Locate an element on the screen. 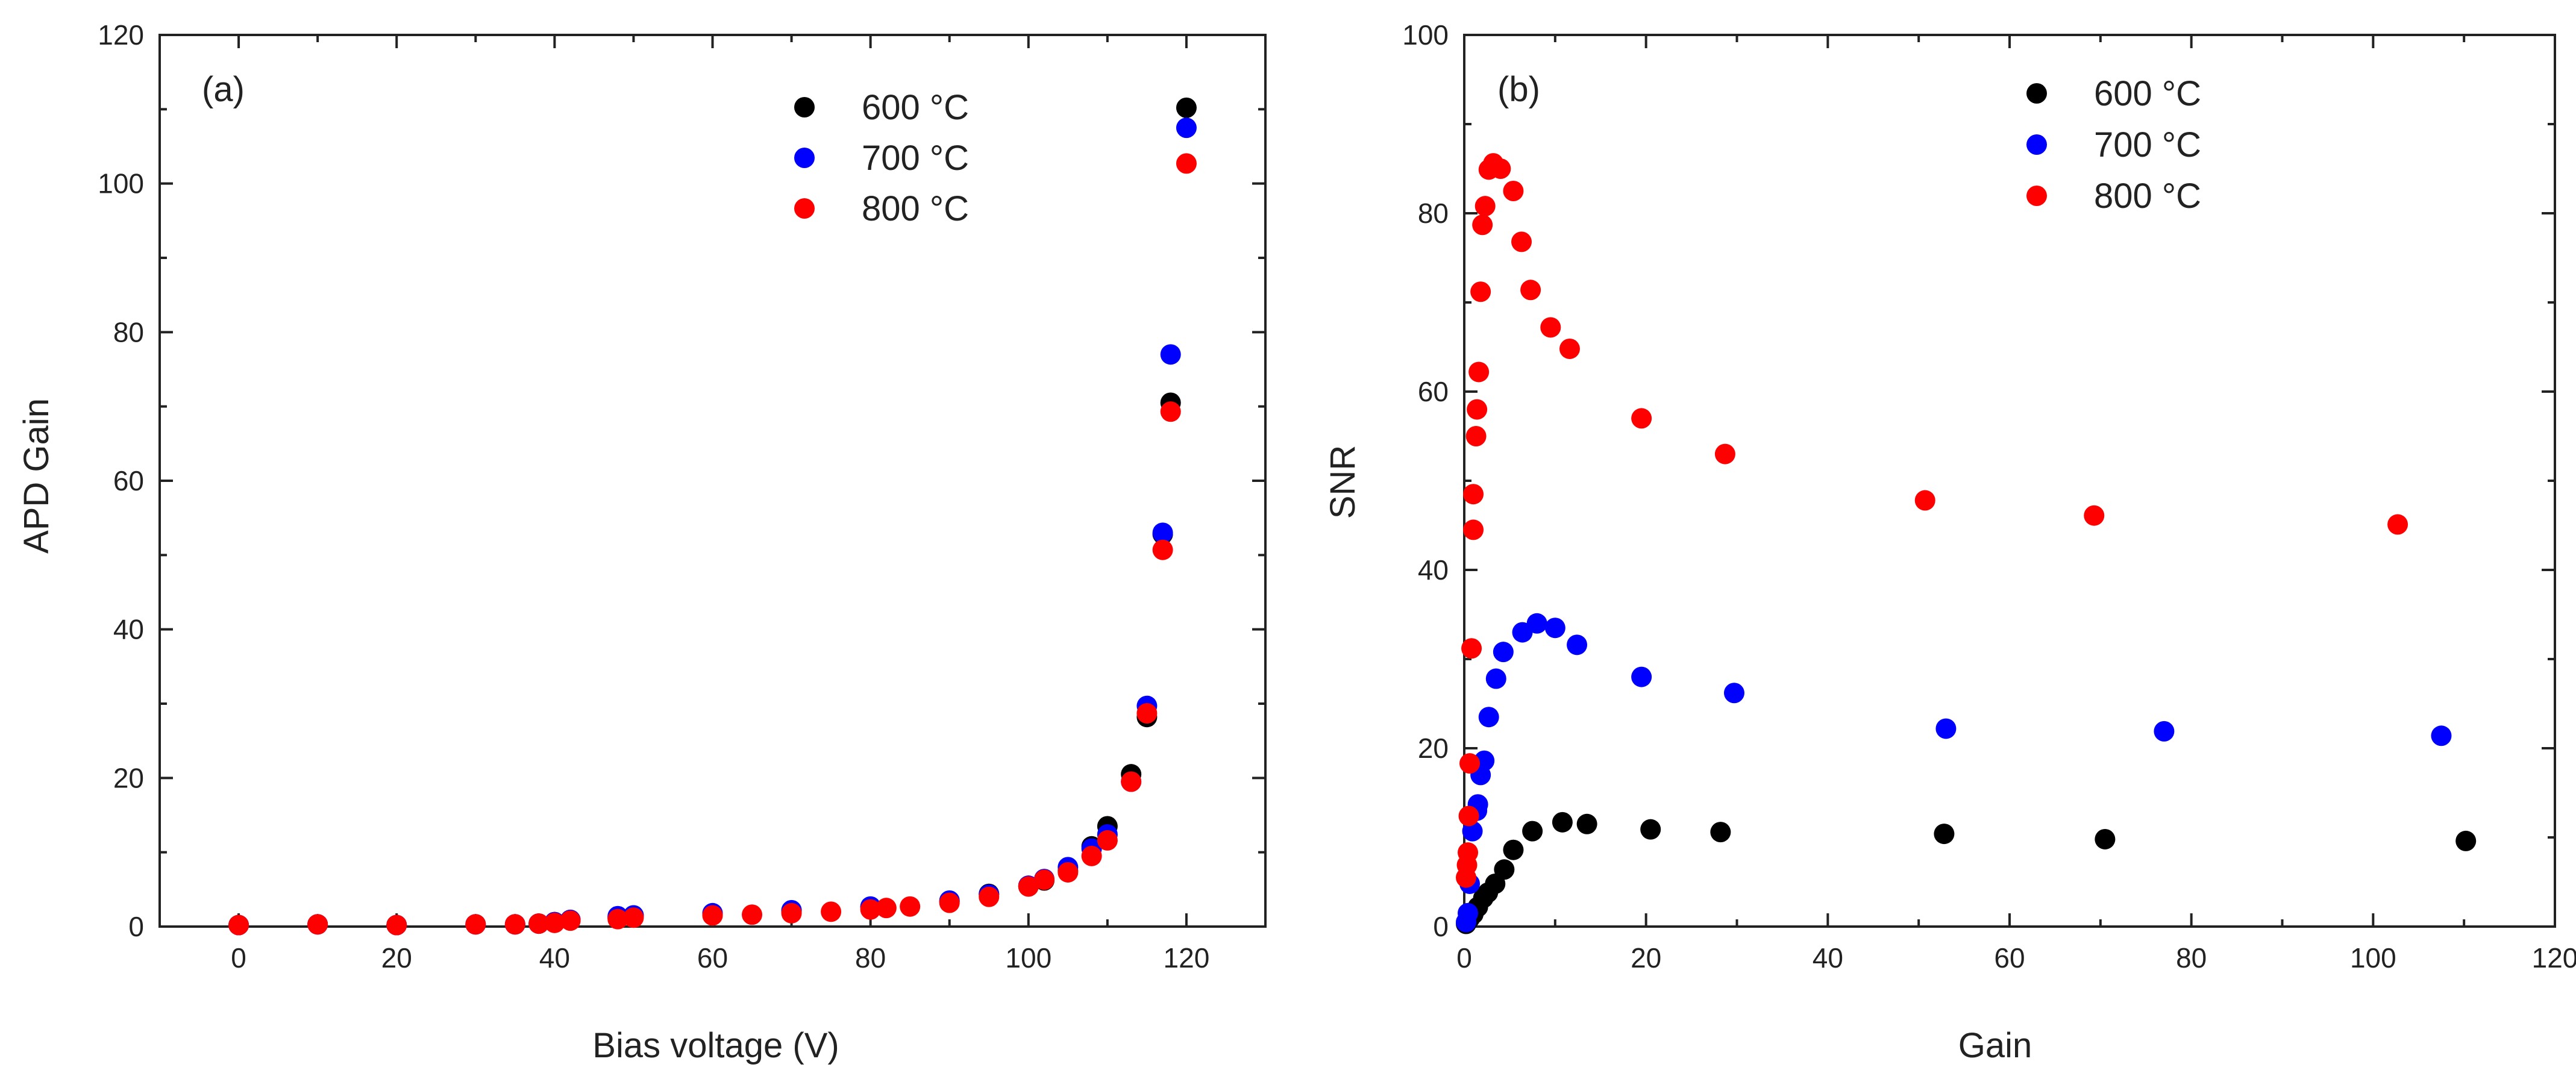  panel-a-y-tick-label: 0 is located at coordinates (136, 926).